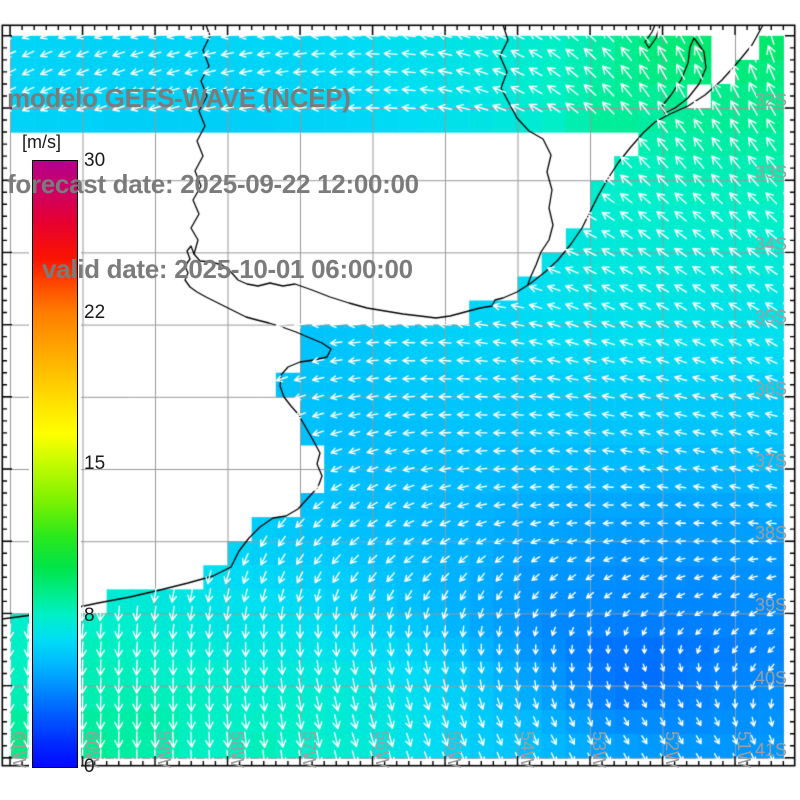  What do you see at coordinates (744, 750) in the screenshot?
I see `lon-label-51W: 51W` at bounding box center [744, 750].